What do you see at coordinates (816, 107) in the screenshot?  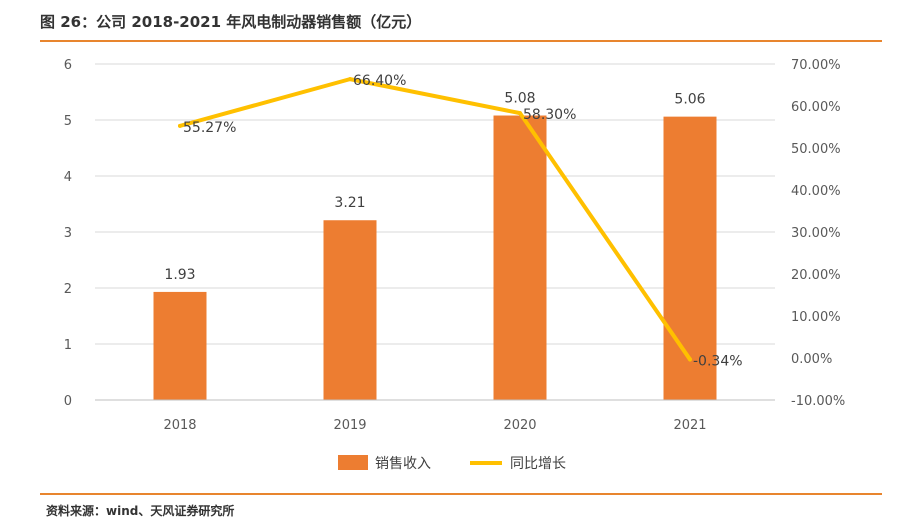 I see `right-tick-label: 60.00%` at bounding box center [816, 107].